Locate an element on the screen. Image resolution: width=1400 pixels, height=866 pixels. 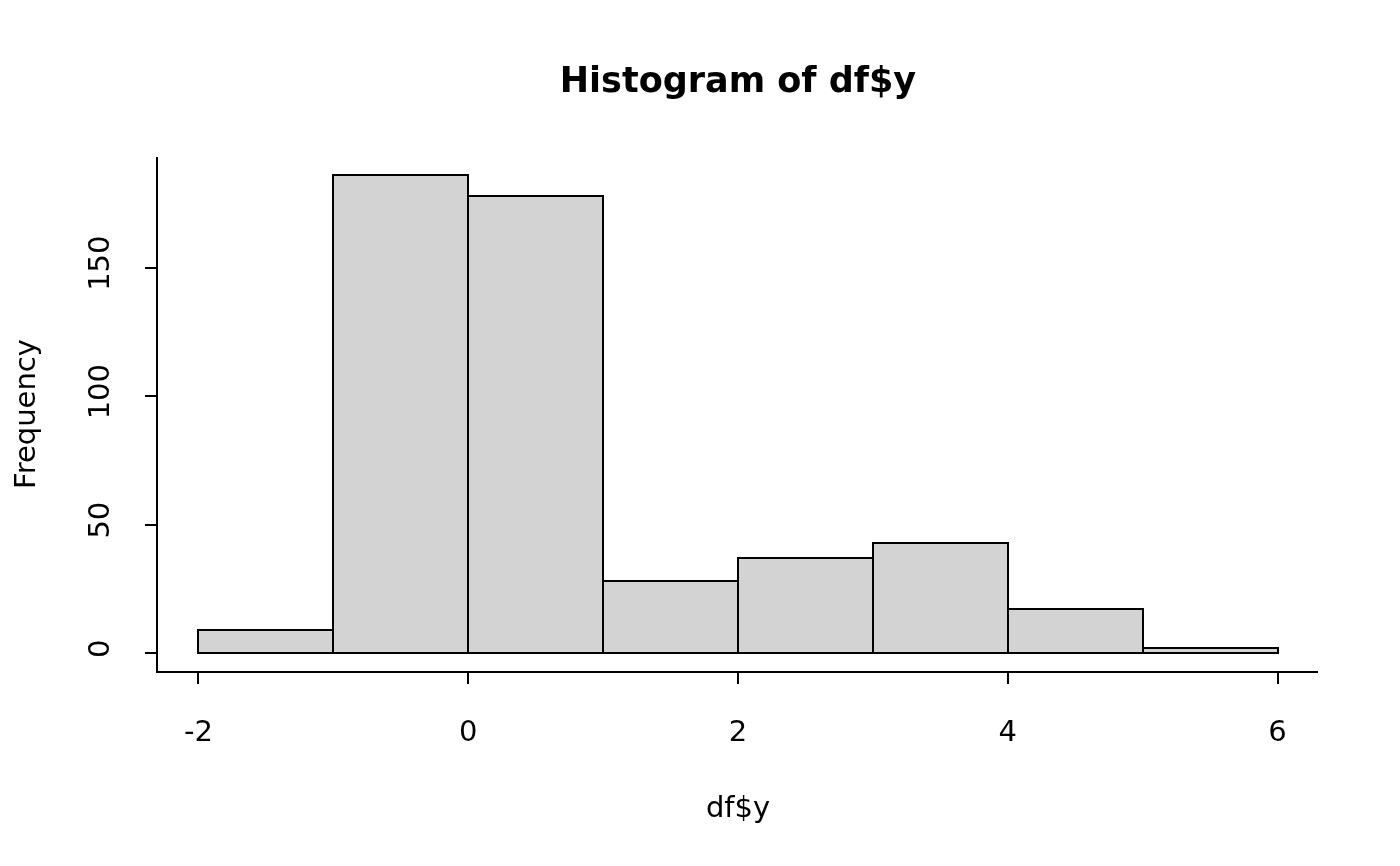
y-tick-label: 100 is located at coordinates (99, 391).